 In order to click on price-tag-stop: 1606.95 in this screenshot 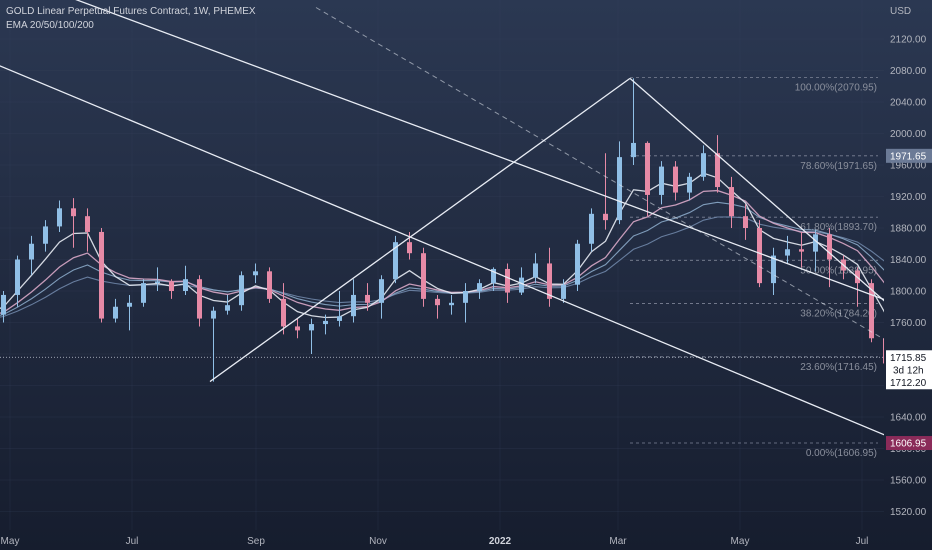, I will do `click(909, 443)`.